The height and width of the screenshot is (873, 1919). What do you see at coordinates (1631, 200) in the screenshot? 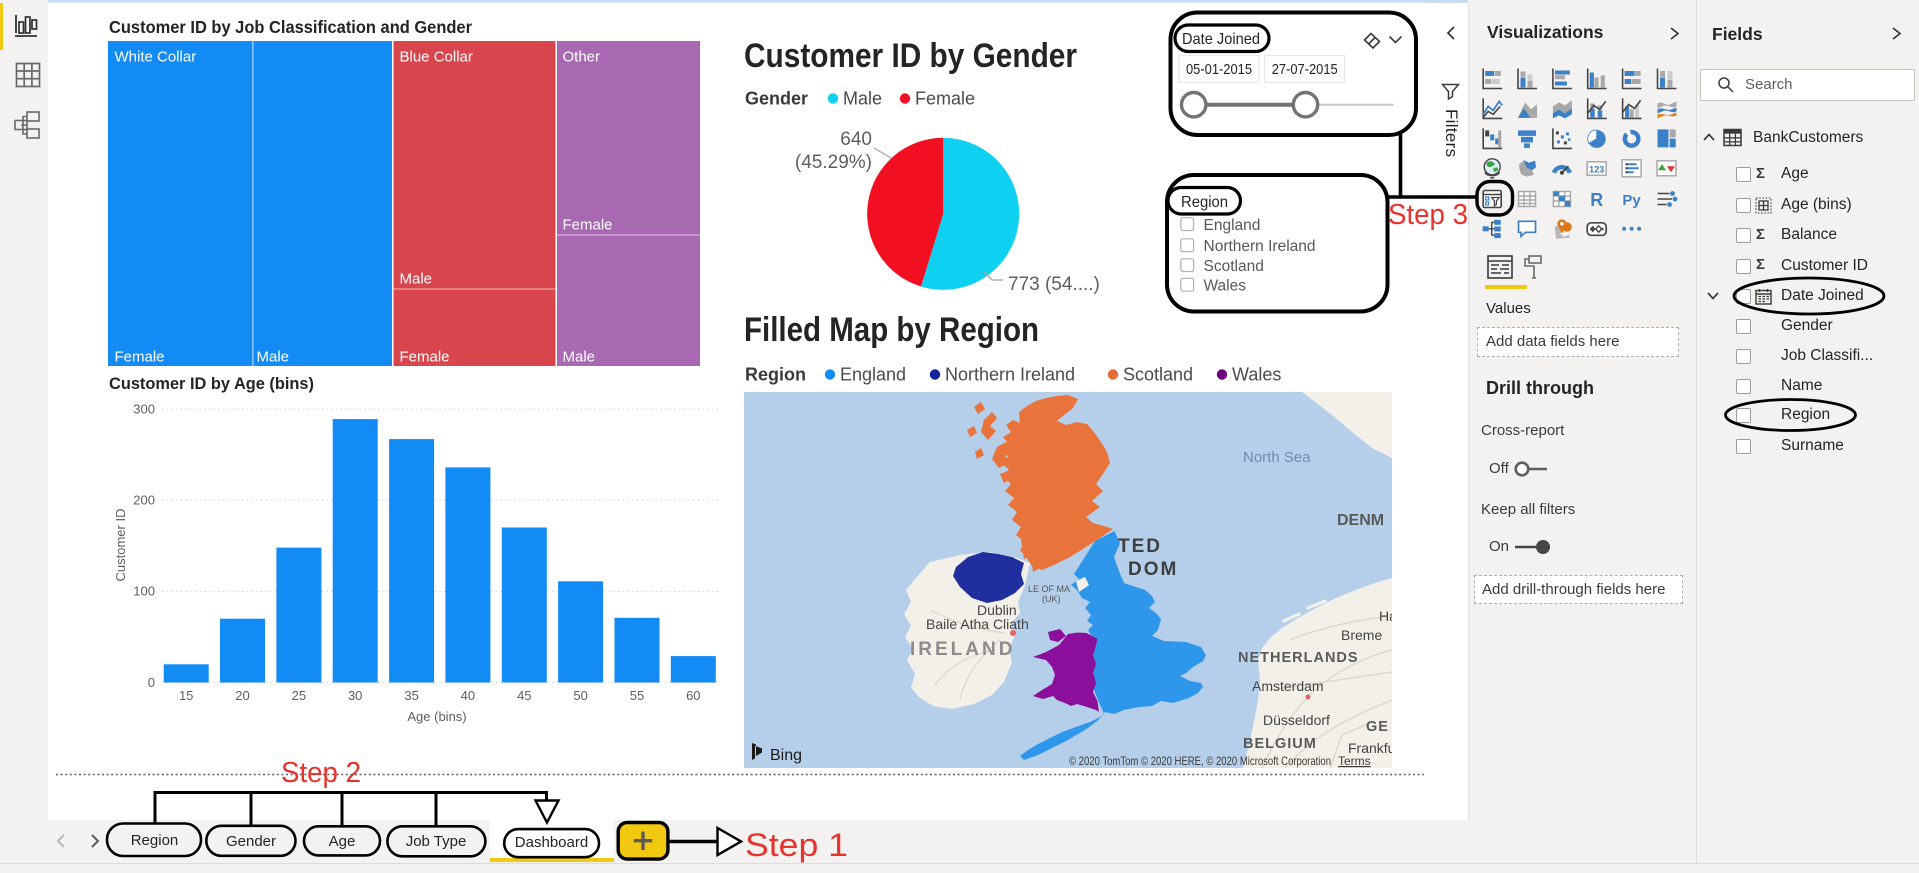
I see `svg-text: Py` at bounding box center [1631, 200].